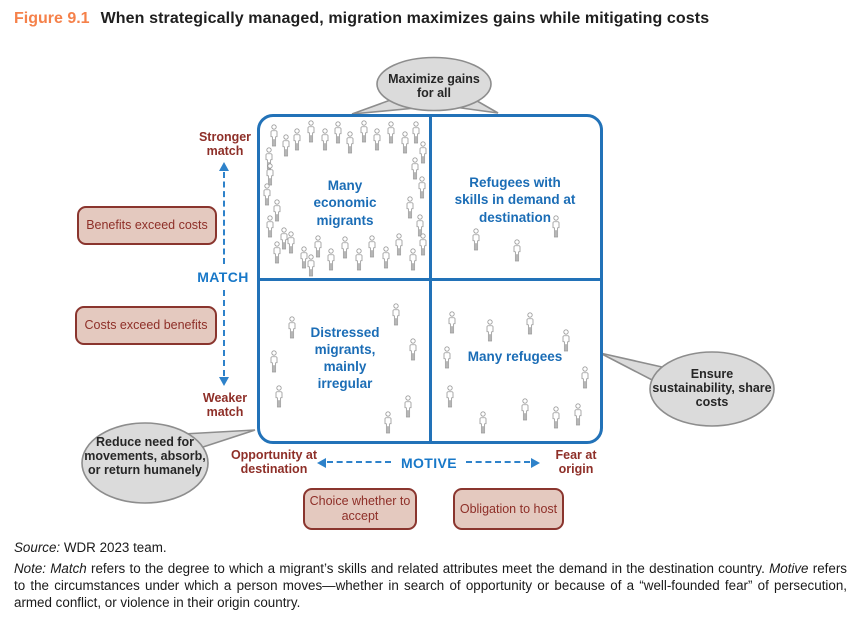 The image size is (859, 628). I want to click on motive-axis-dashed-line-right, so click(498, 462).